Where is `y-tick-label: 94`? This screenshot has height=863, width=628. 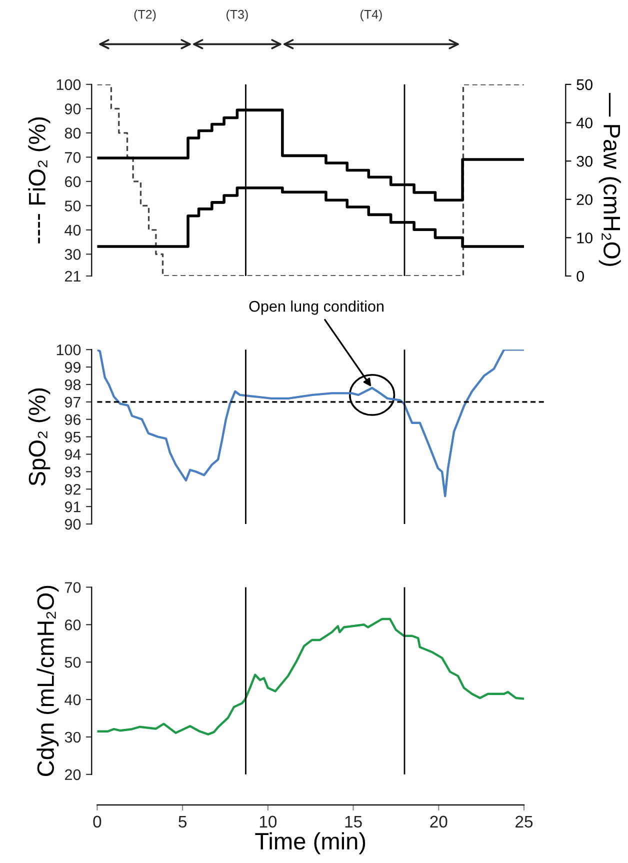
y-tick-label: 94 is located at coordinates (72, 454).